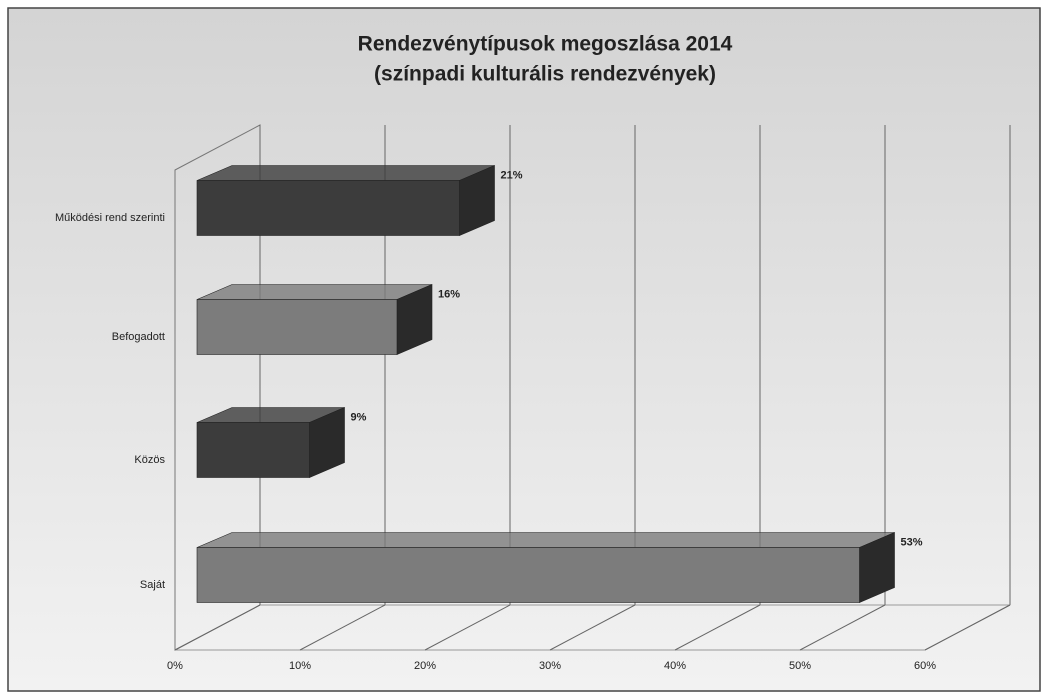 Image resolution: width=1048 pixels, height=699 pixels. Describe the element at coordinates (359, 417) in the screenshot. I see `value-label: 9%` at that location.